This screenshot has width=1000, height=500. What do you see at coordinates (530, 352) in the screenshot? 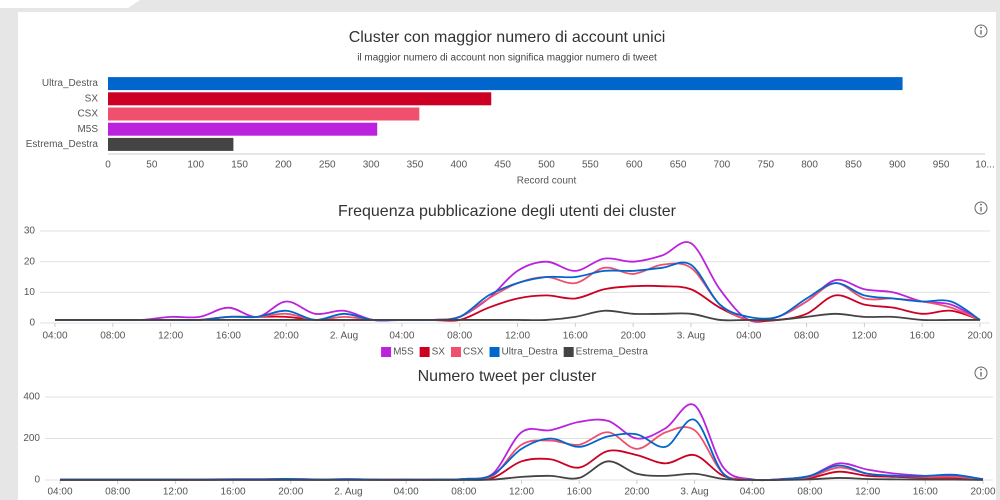
I see `legend-label: Ultra_Destra` at bounding box center [530, 352].